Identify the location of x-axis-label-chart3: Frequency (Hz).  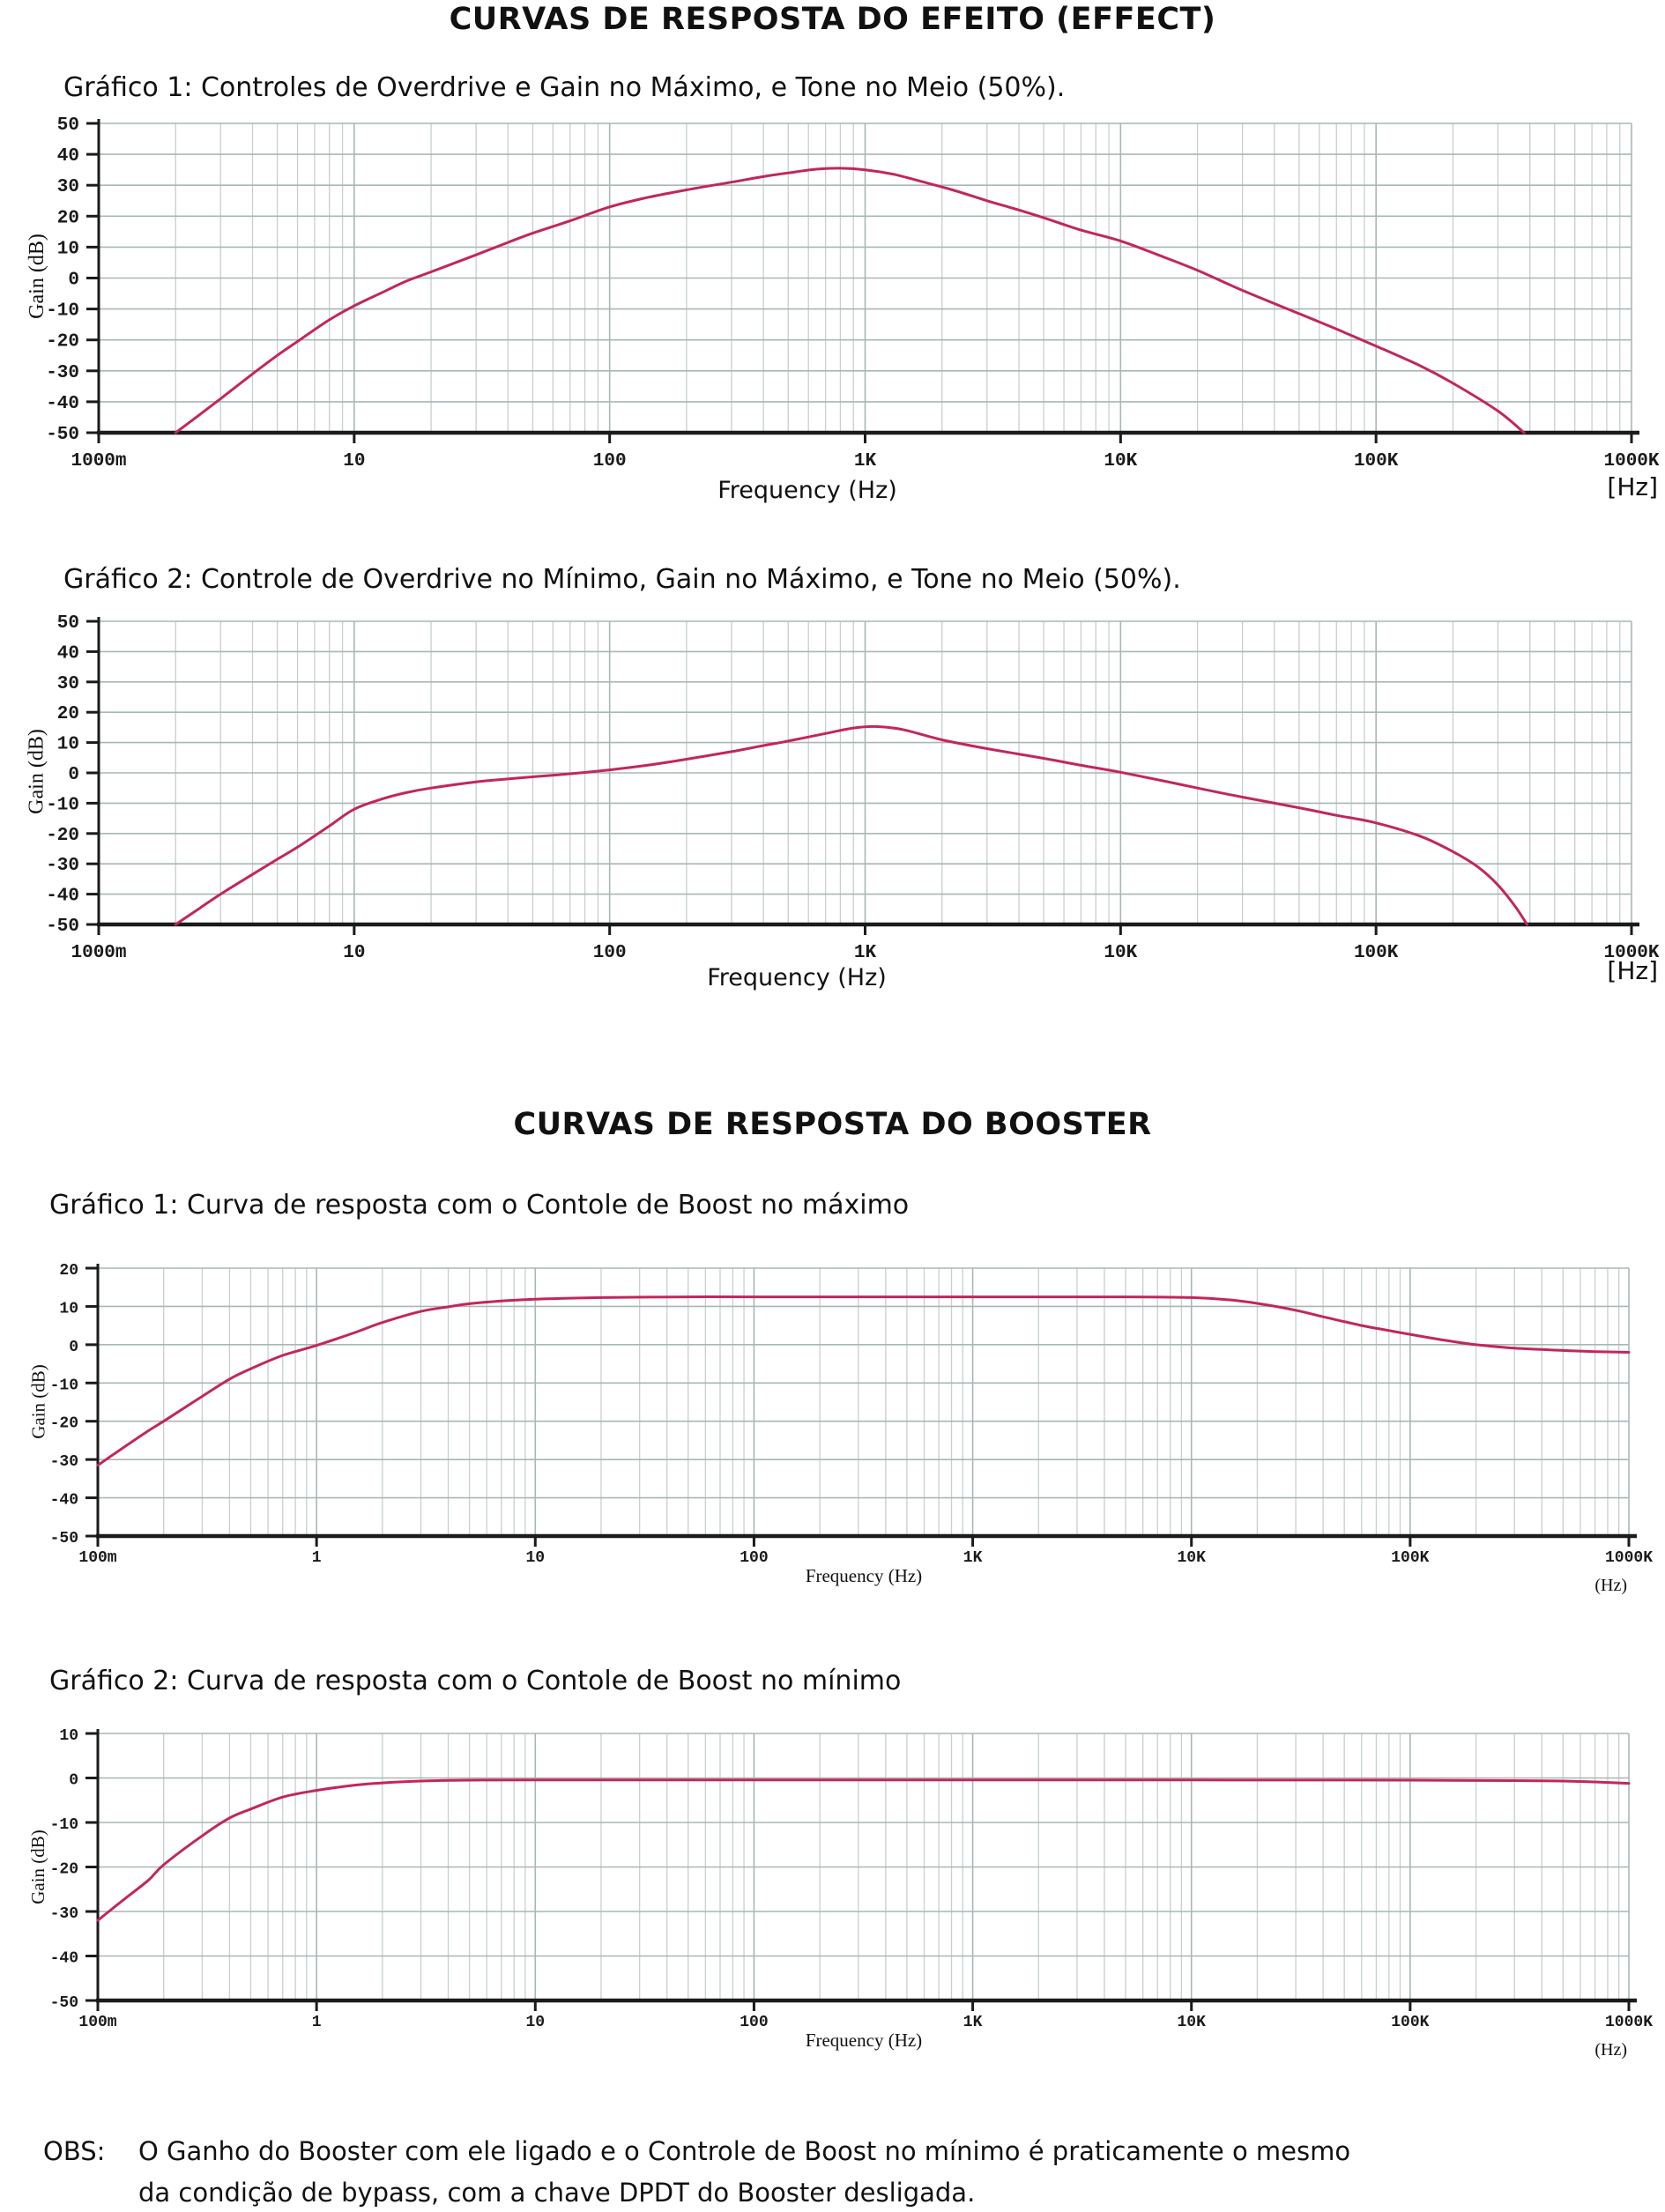
(864, 1576).